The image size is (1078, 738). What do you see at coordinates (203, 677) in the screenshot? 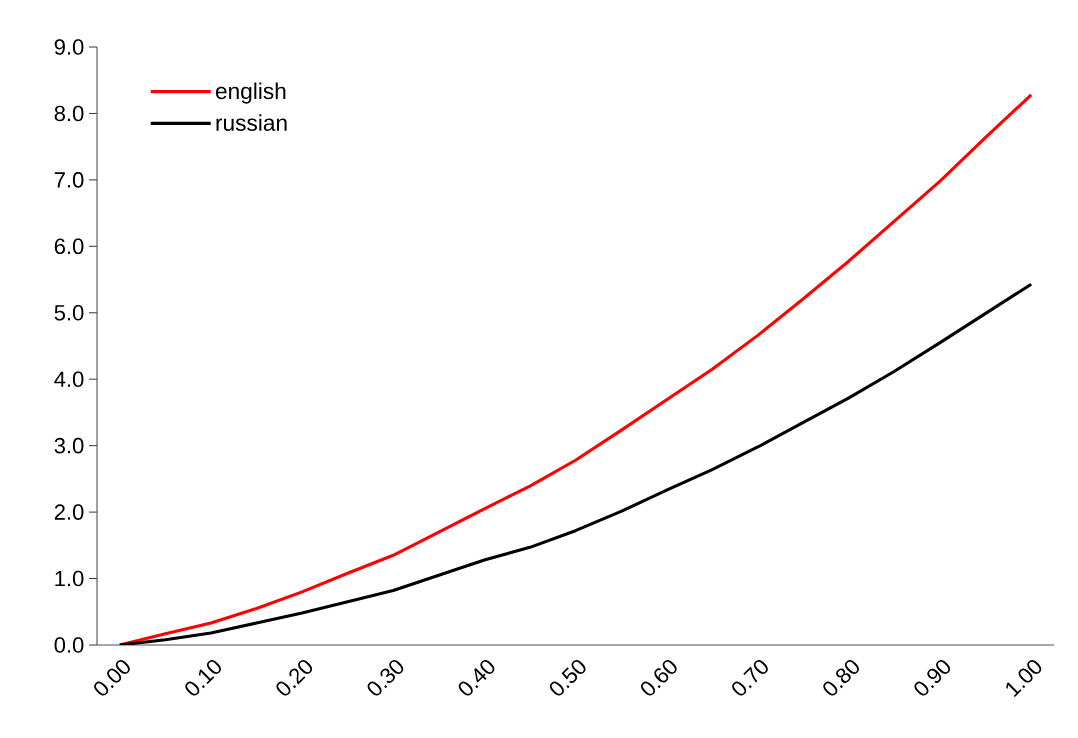
I see `x-tick-label: 0.10` at bounding box center [203, 677].